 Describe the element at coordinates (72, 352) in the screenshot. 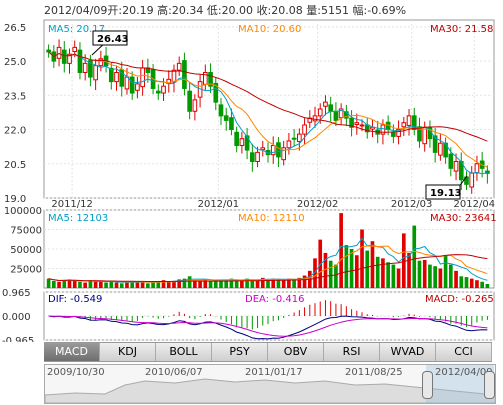

I see `tab-macd: MACD` at that location.